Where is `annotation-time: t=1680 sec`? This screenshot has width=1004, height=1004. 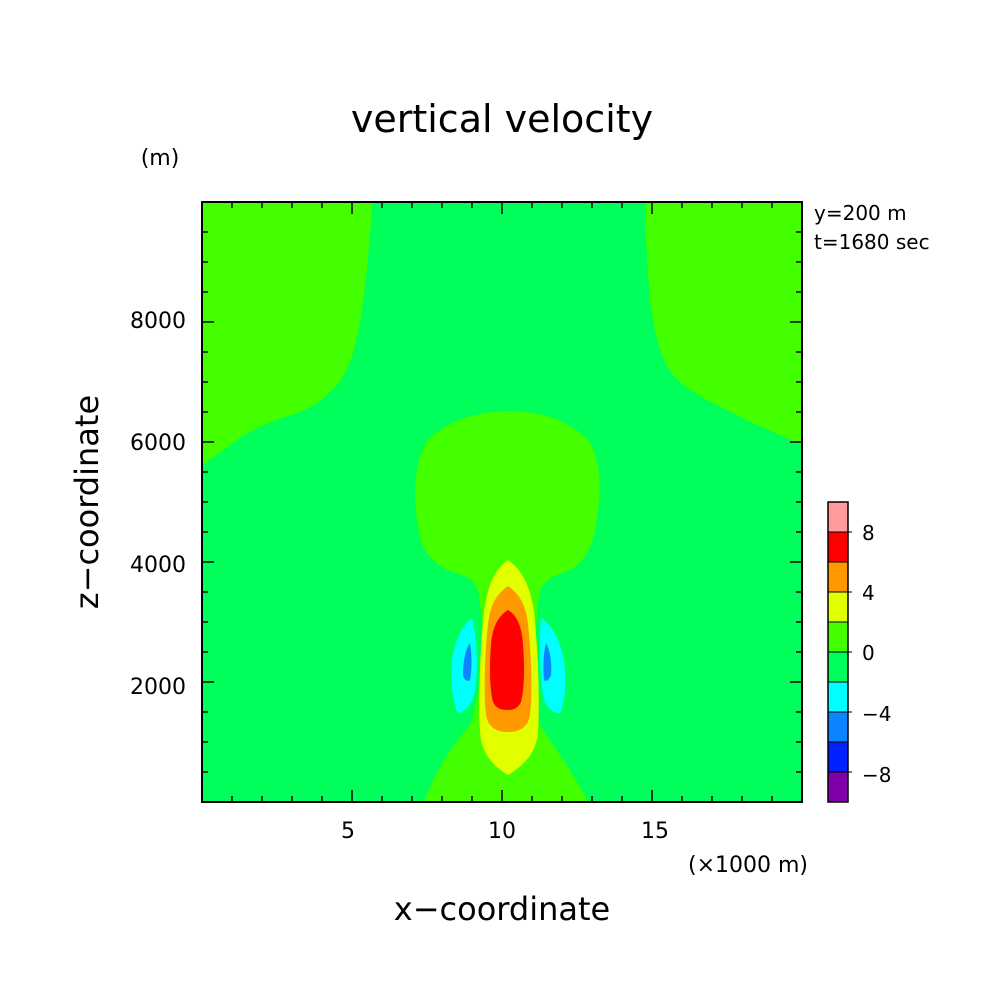
annotation-time: t=1680 sec is located at coordinates (872, 242).